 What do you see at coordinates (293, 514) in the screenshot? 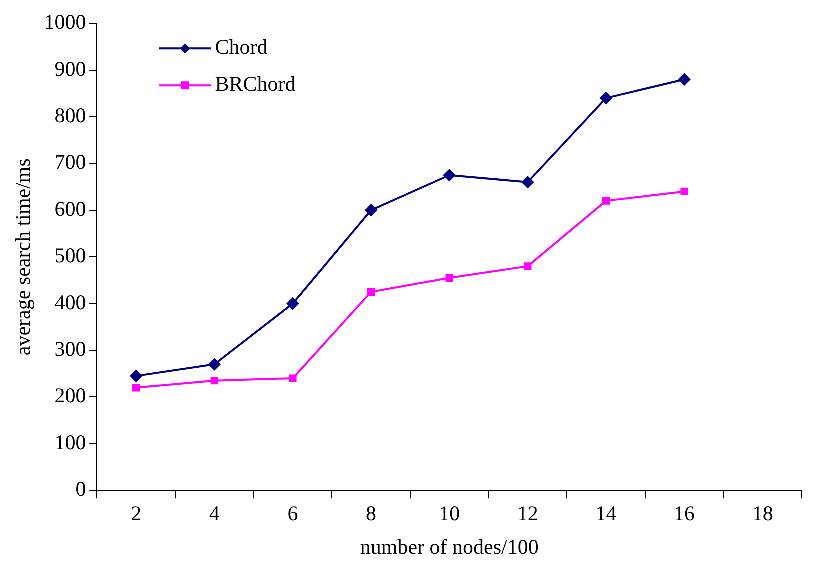
I see `x-tick-label: 6` at bounding box center [293, 514].